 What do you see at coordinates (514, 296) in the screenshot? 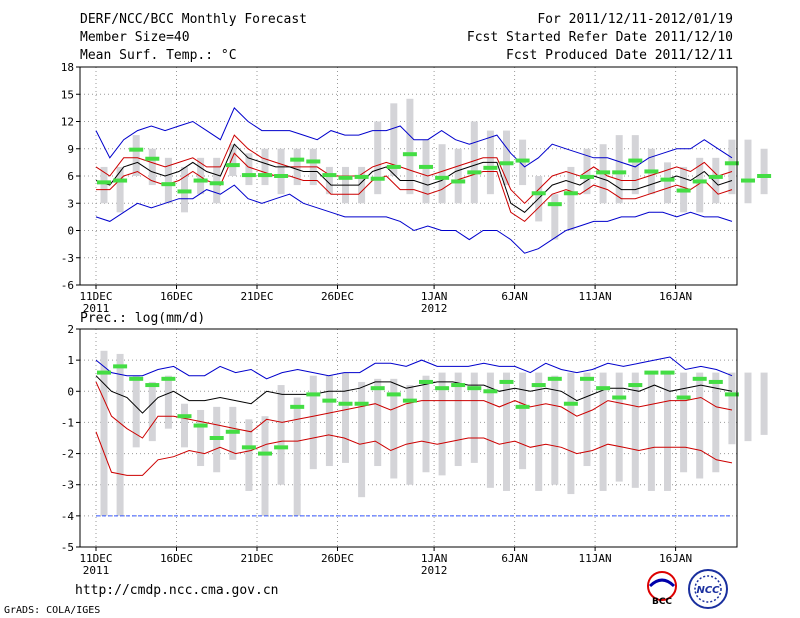
I see `x-tick-label: 6JAN` at bounding box center [514, 296].